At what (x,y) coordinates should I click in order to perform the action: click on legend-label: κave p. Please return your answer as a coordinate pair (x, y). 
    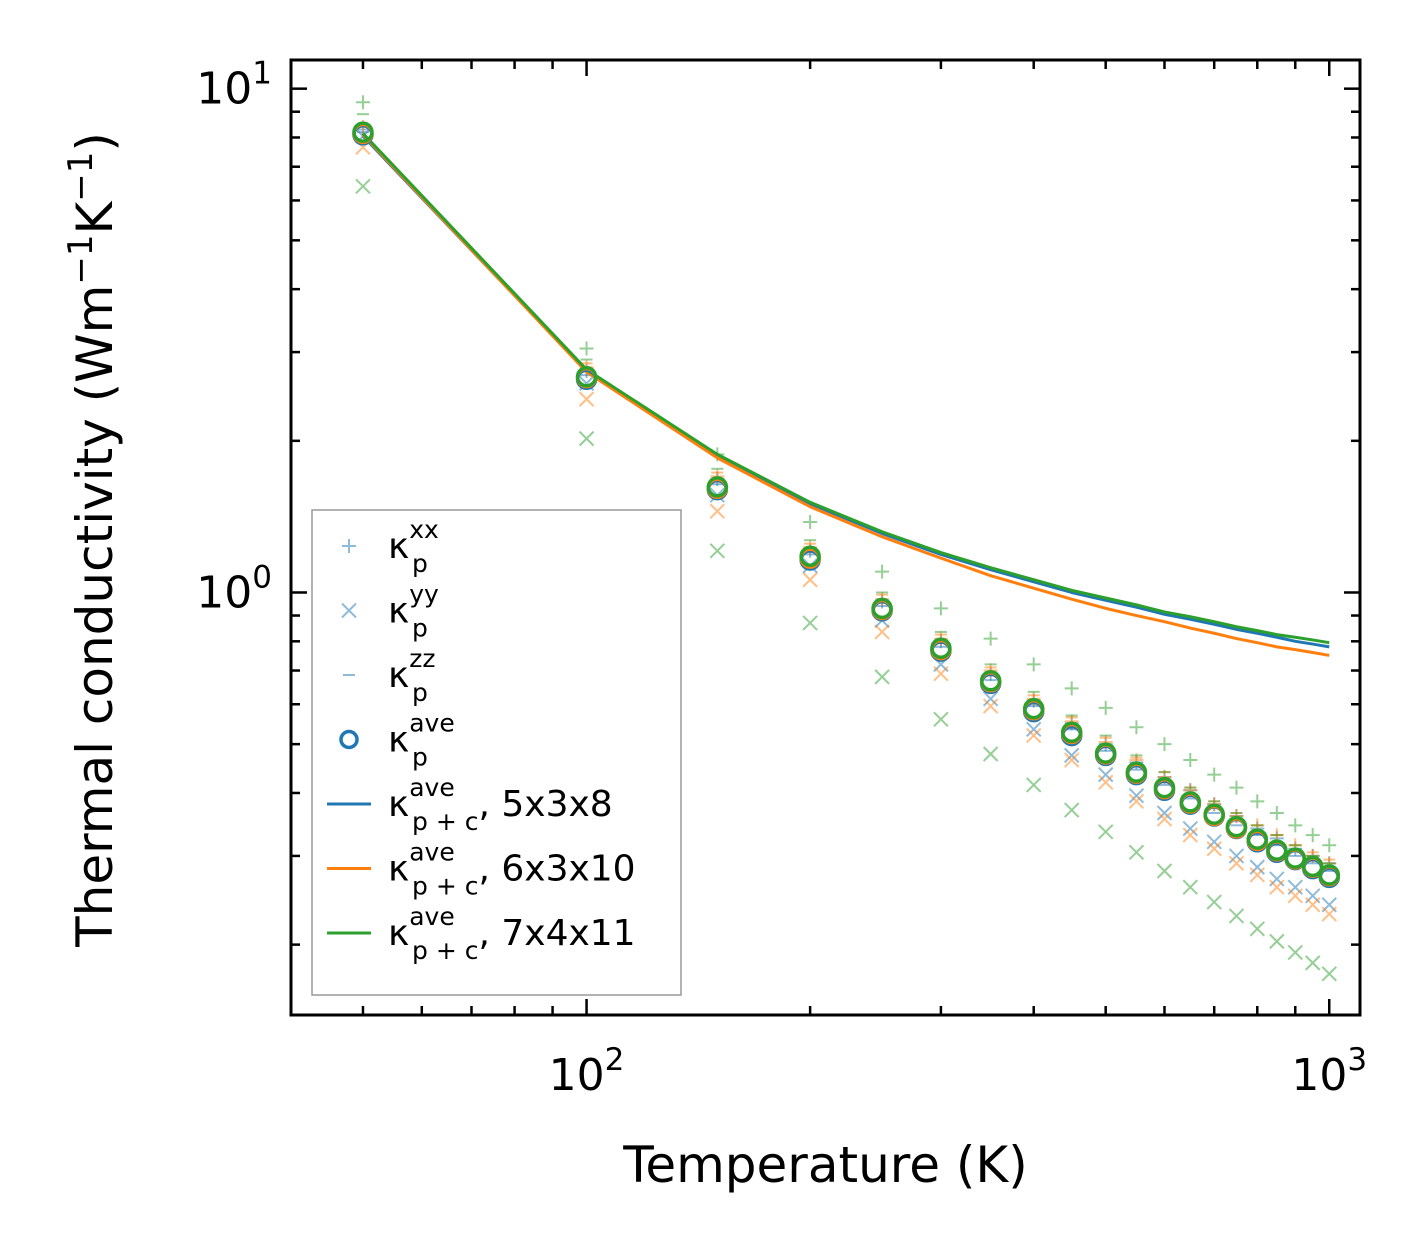
    Looking at the image, I should click on (421, 740).